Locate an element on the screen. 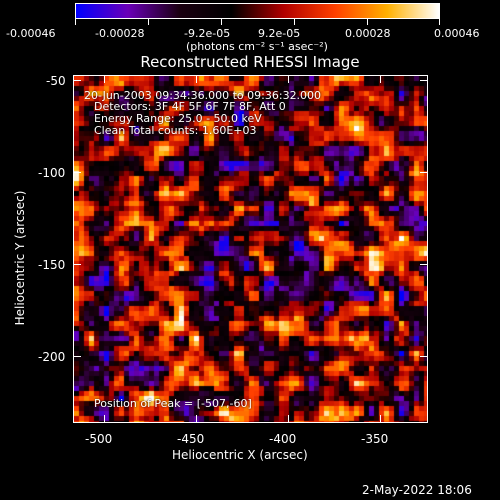  x-axis-label: Heliocentric X (arcsec) is located at coordinates (240, 455).